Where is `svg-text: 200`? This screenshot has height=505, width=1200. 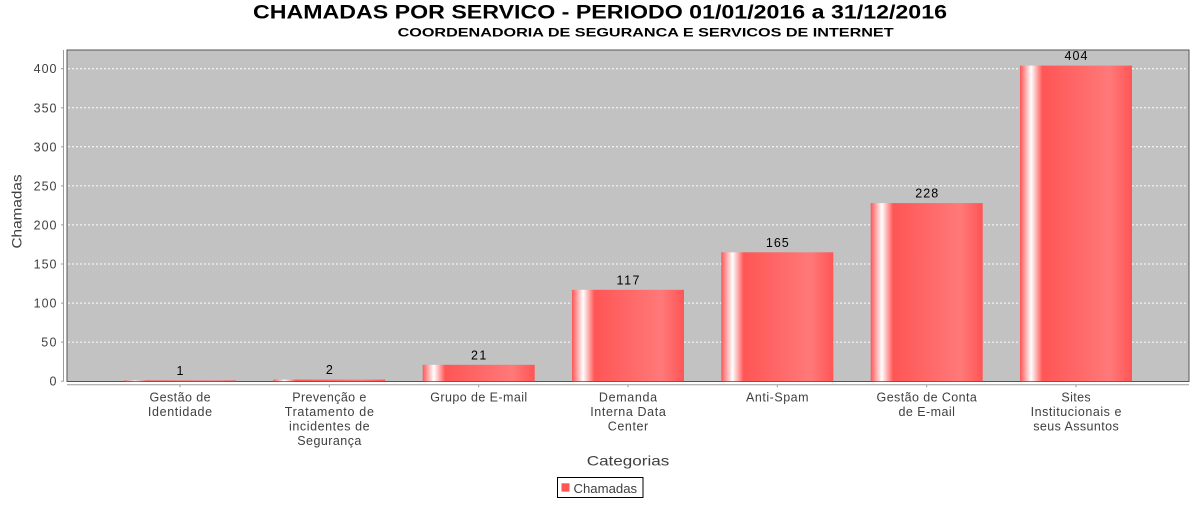 svg-text: 200 is located at coordinates (45, 225).